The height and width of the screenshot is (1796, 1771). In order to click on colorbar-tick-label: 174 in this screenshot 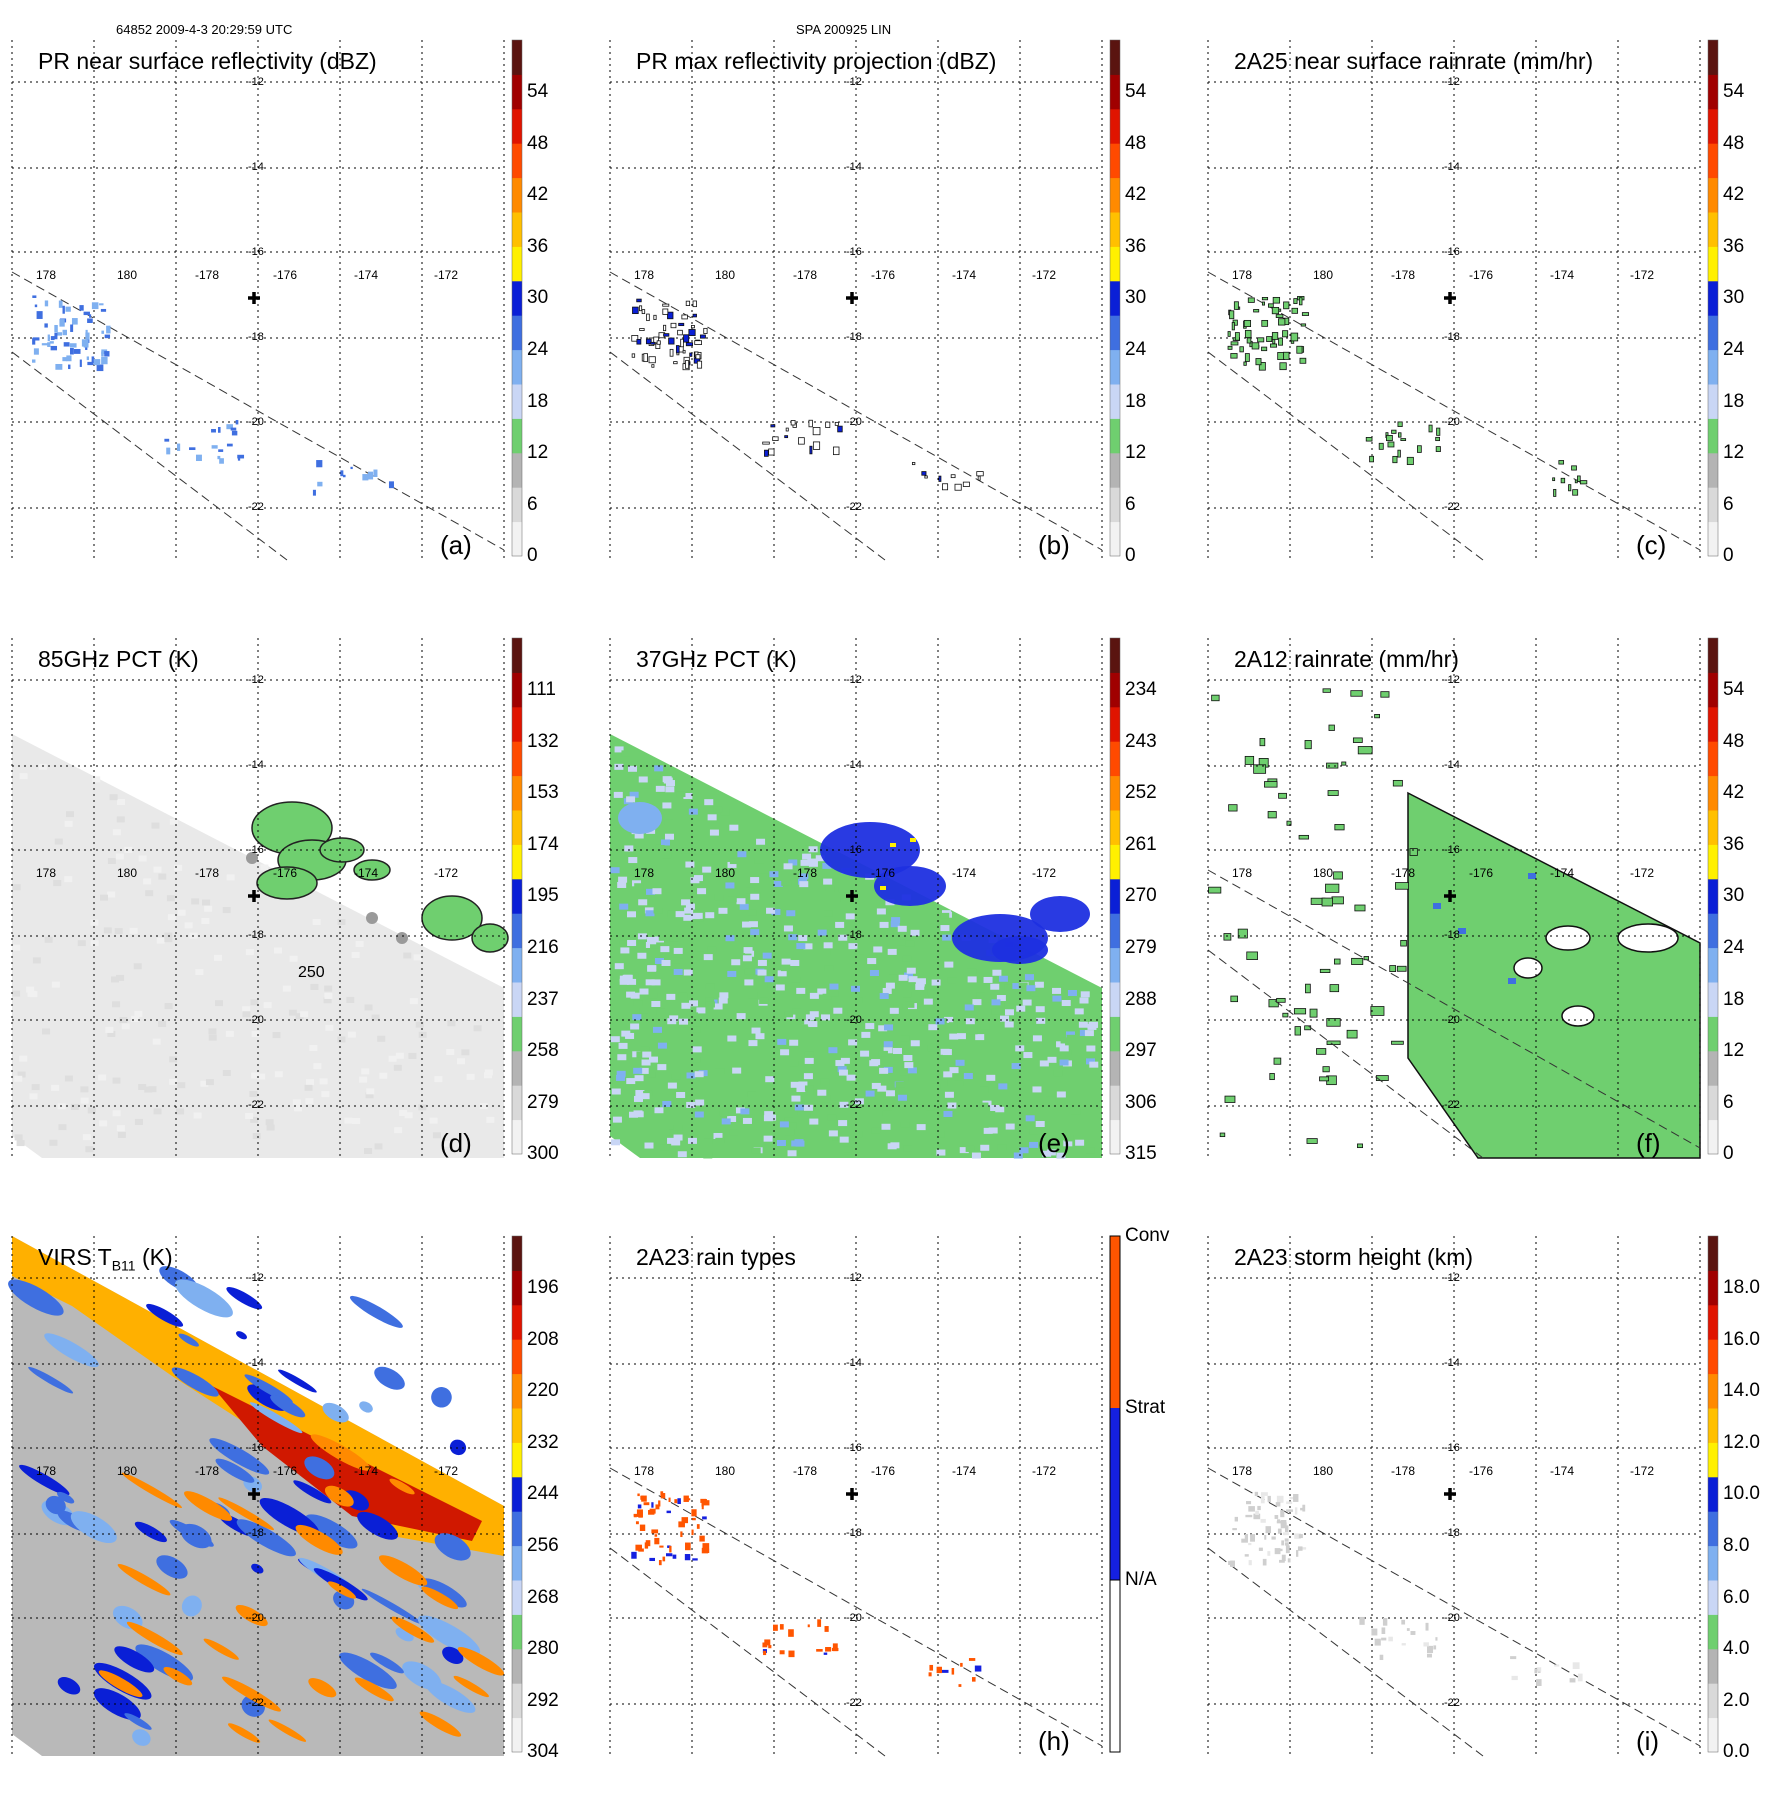, I will do `click(543, 844)`.